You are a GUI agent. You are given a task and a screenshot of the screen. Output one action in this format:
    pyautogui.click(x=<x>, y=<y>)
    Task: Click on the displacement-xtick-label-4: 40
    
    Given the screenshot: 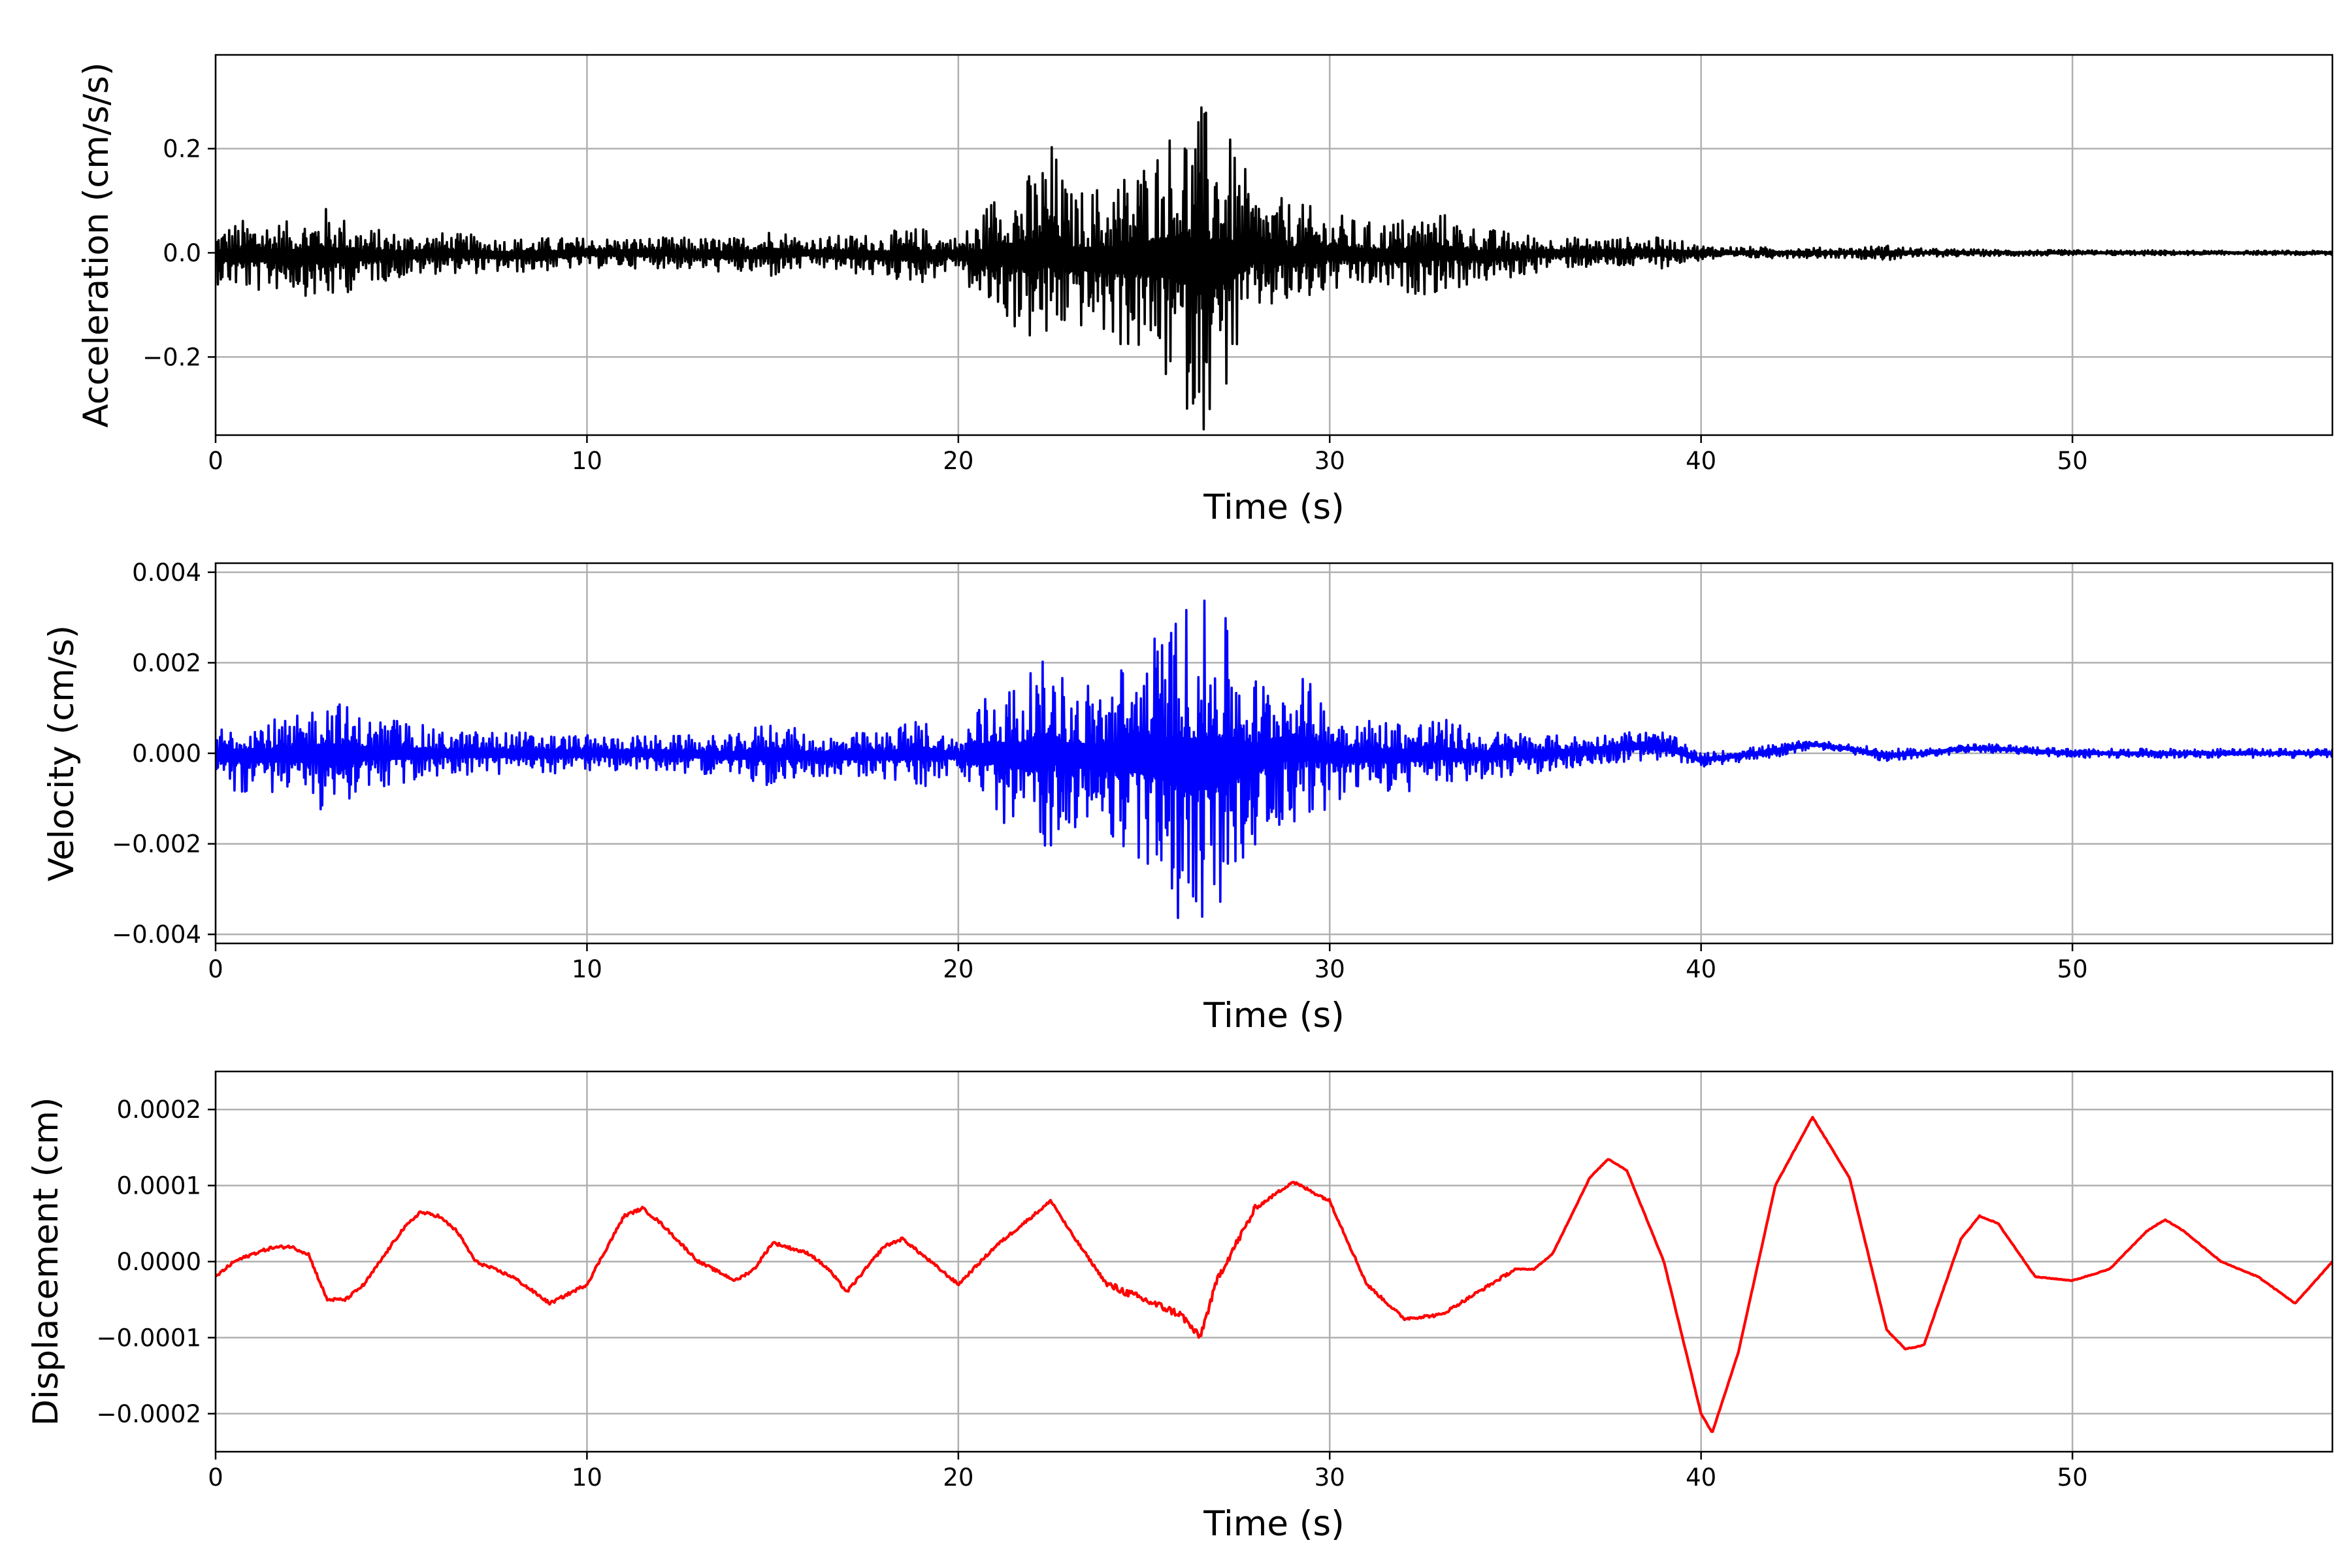 What is the action you would take?
    pyautogui.click(x=1701, y=1477)
    